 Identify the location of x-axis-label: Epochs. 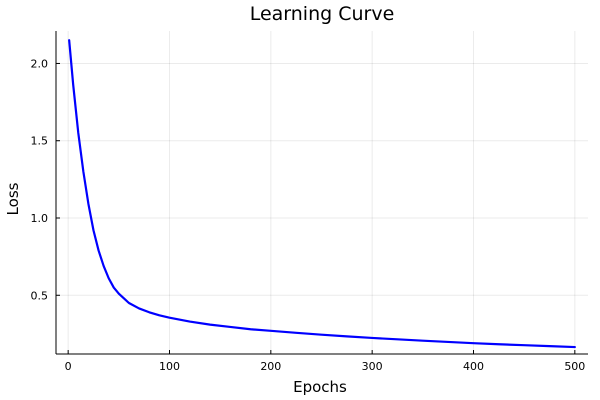
(320, 387).